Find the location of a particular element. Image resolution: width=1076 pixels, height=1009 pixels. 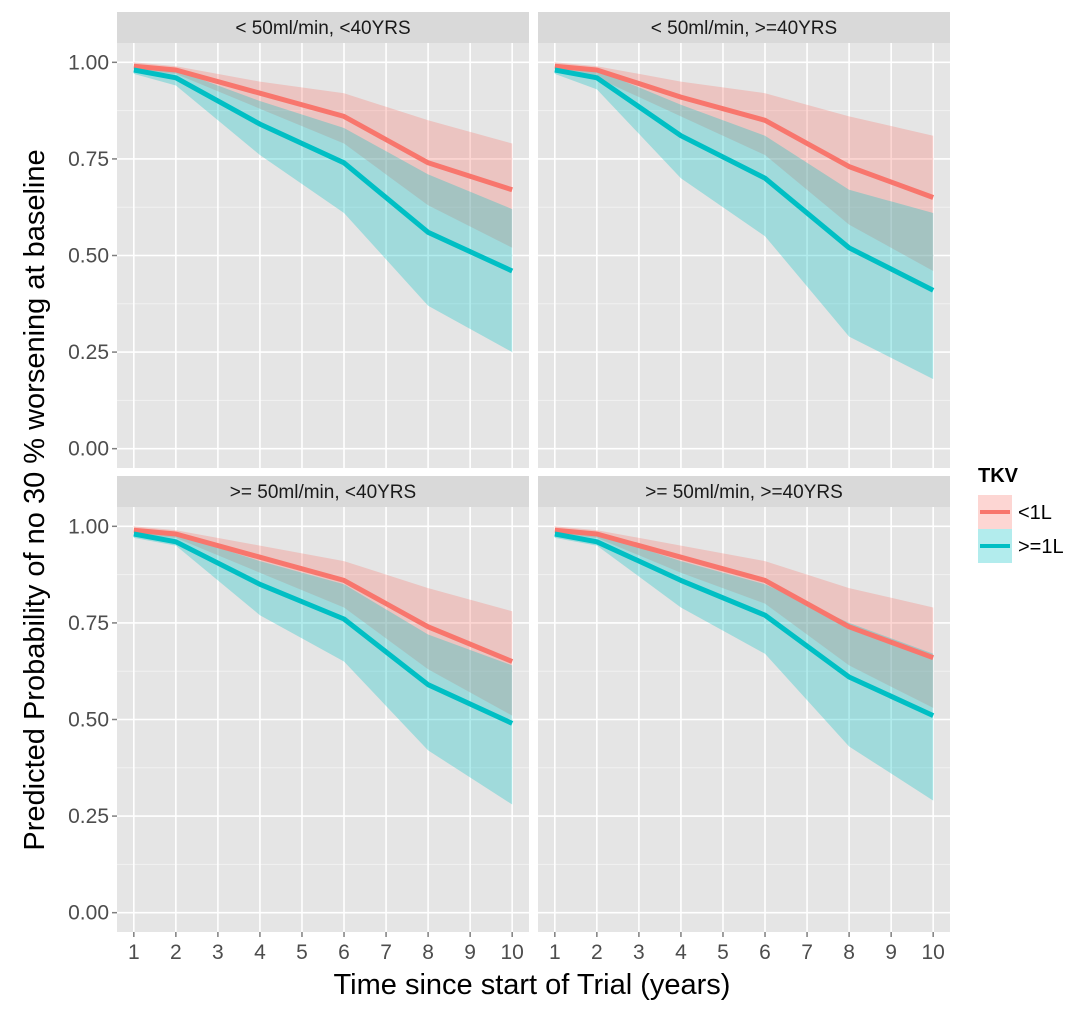

legend: TKV <1L >=1L is located at coordinates (1021, 514).